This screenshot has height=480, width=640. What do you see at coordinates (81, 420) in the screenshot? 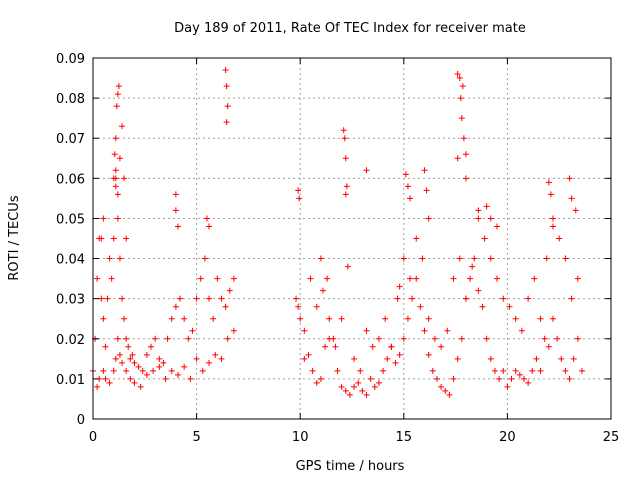
I see `y-tick-label: 0` at bounding box center [81, 420].